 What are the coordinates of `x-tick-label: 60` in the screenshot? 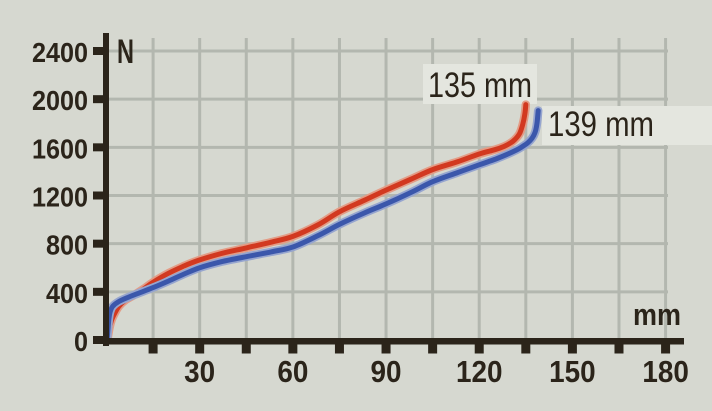 It's located at (292, 371).